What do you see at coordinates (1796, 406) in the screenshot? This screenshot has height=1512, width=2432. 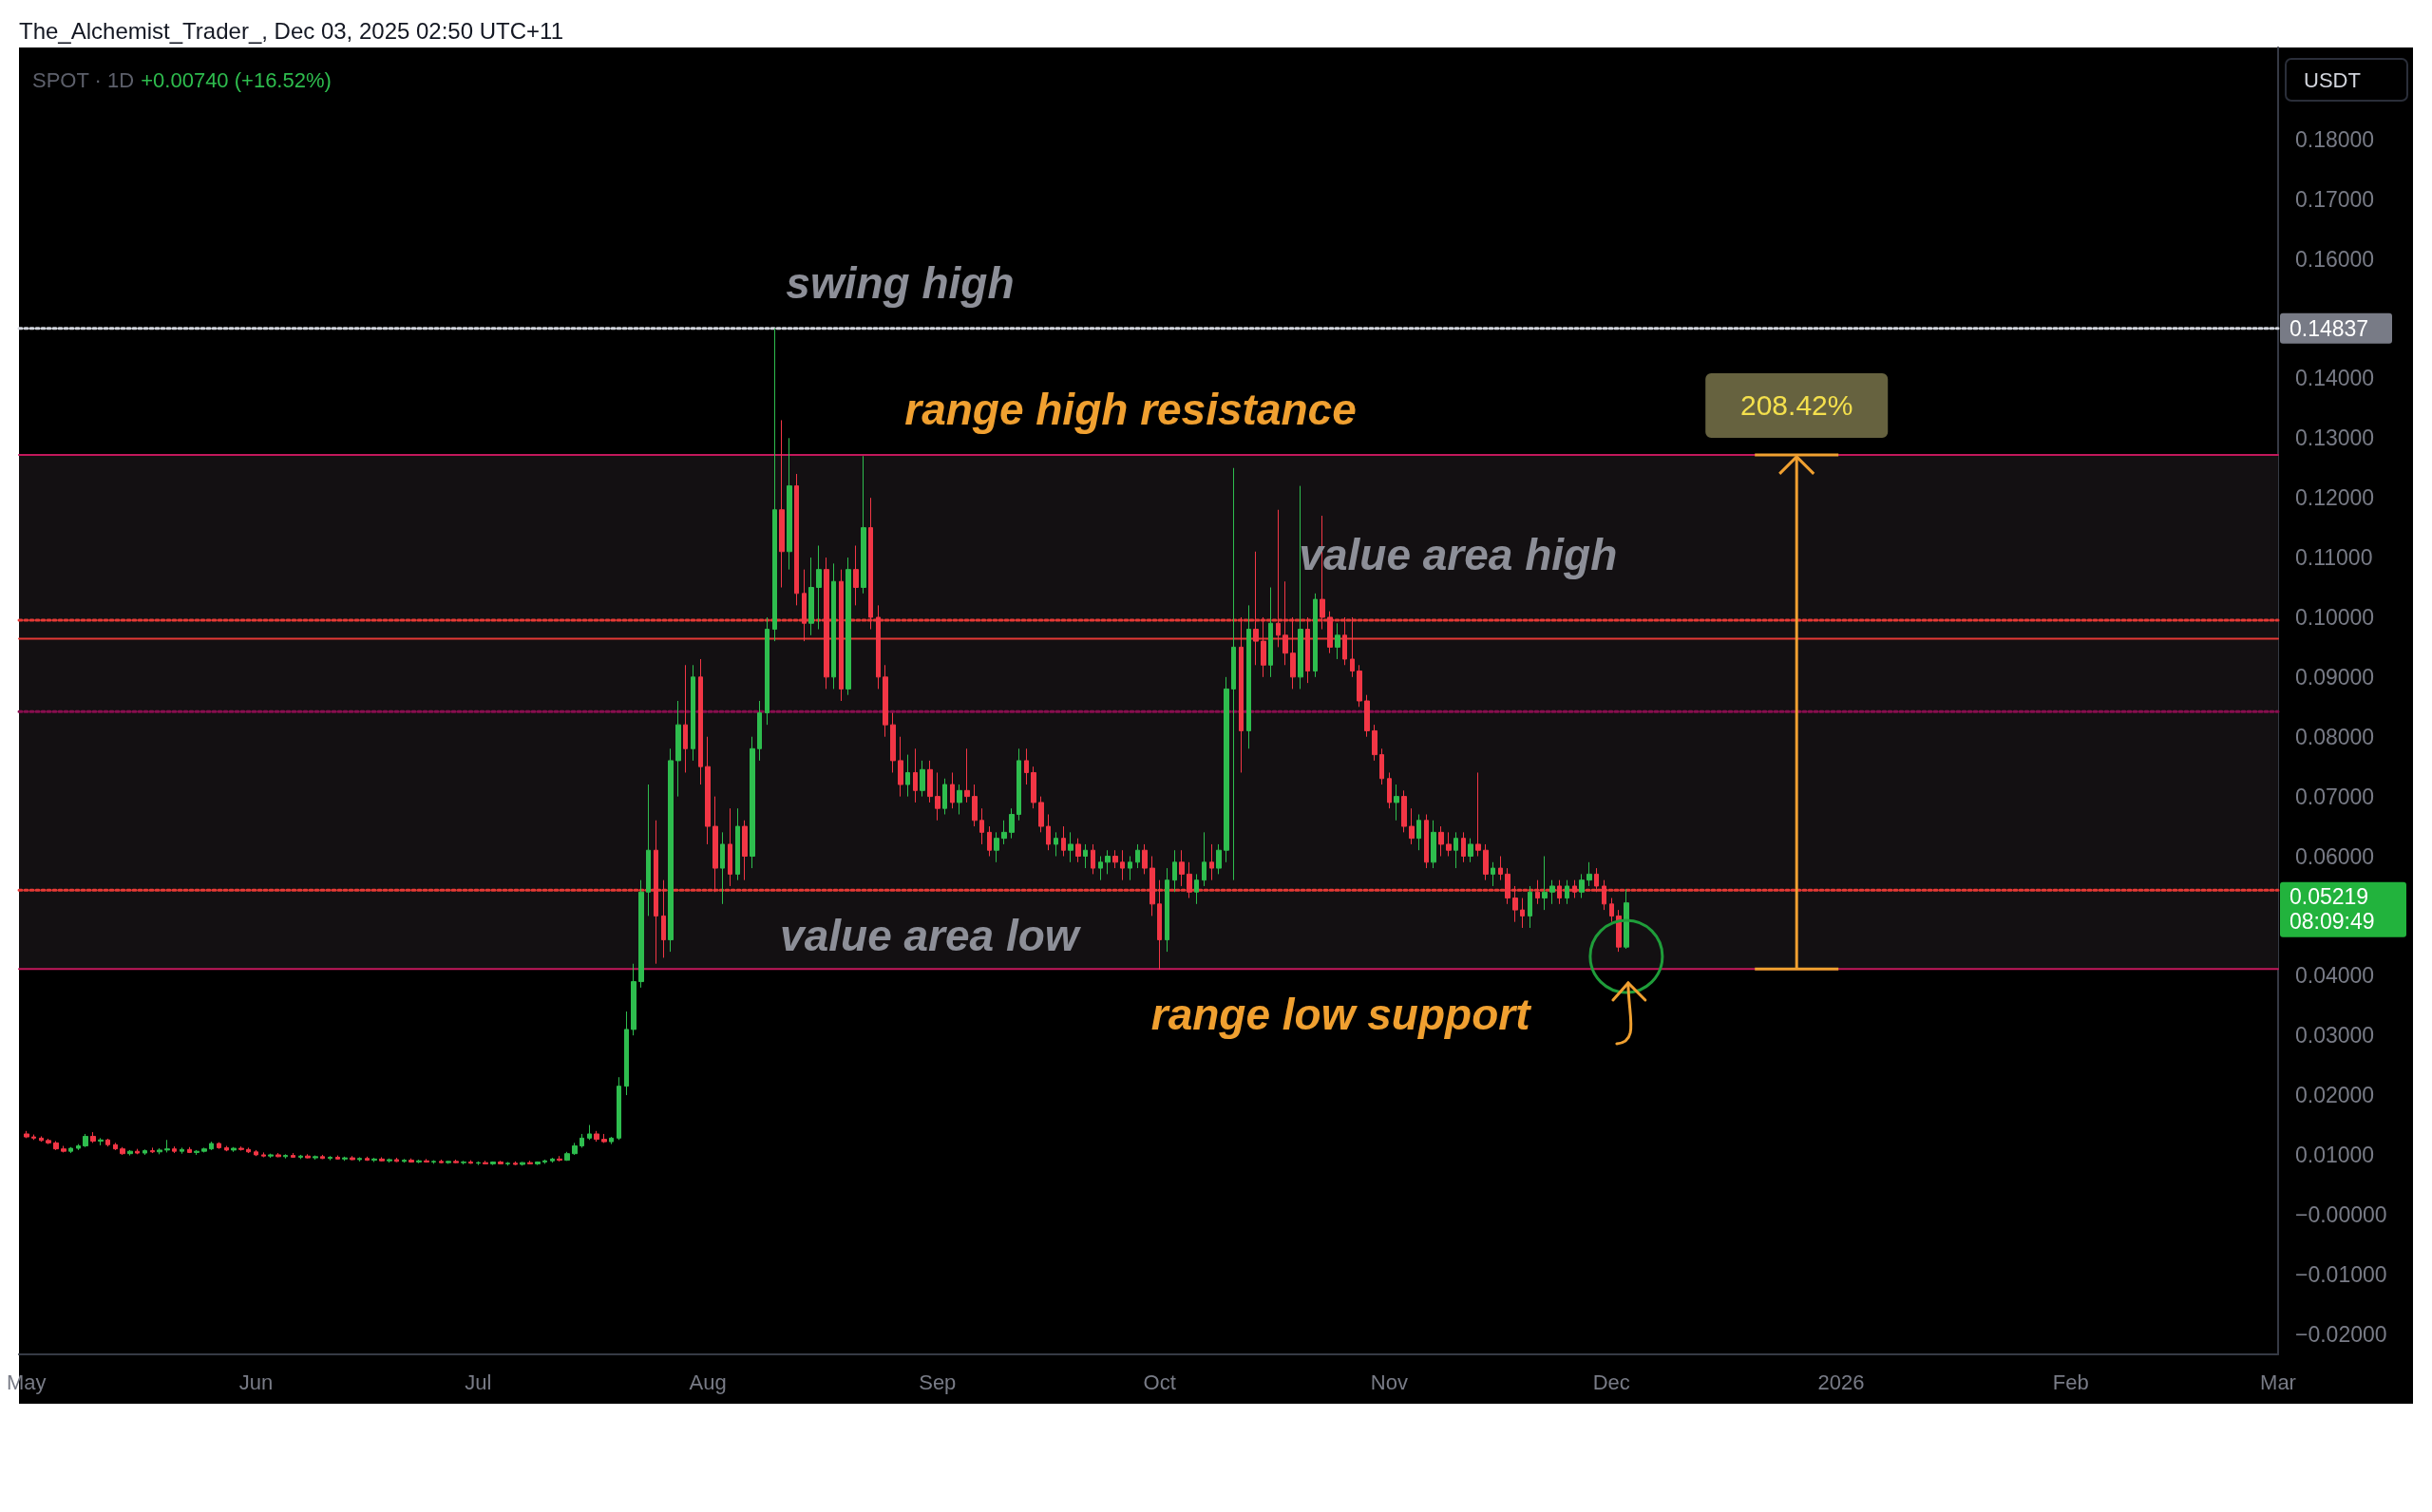 I see `annotation: 208.42%` at bounding box center [1796, 406].